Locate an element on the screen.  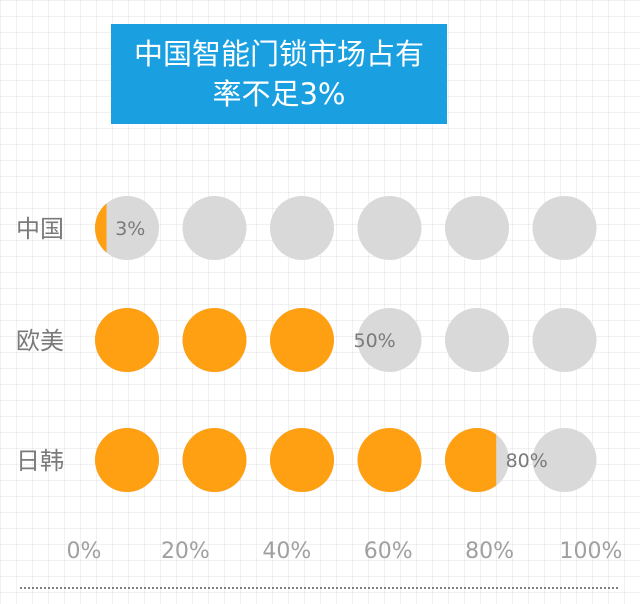
value-label: 80% is located at coordinates (527, 461).